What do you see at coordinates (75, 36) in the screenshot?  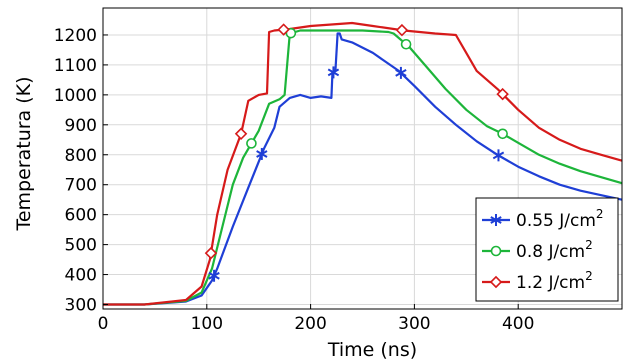 I see `y-tick-label: 1200` at bounding box center [75, 36].